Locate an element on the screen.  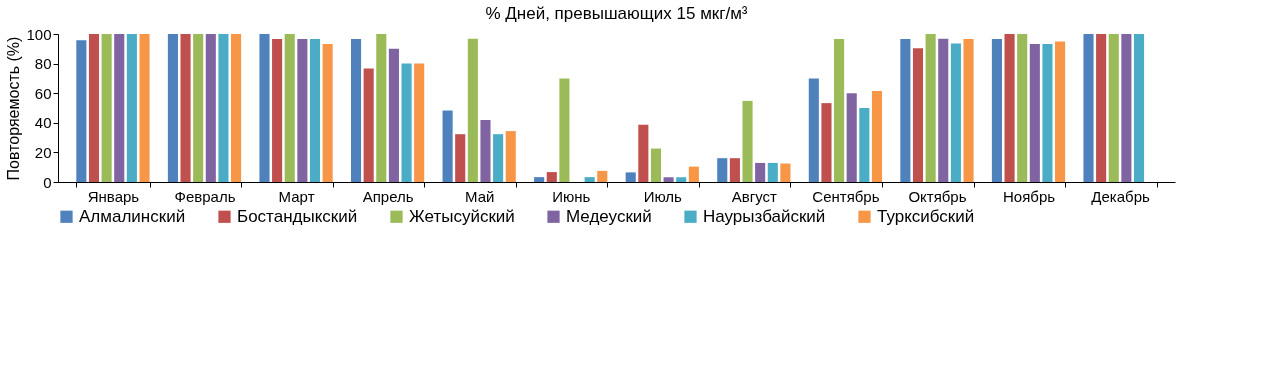
x-tick-label: Ноябрь is located at coordinates (1029, 196).